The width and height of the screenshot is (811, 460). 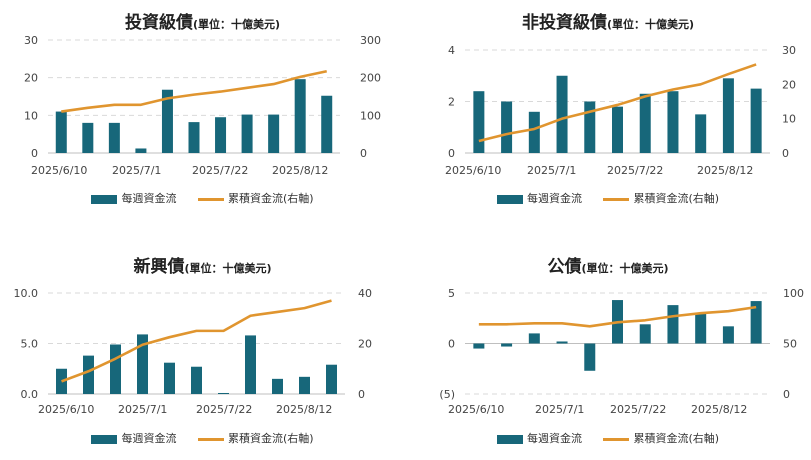 I want to click on right-axis-tick-label: 300, so click(x=370, y=40).